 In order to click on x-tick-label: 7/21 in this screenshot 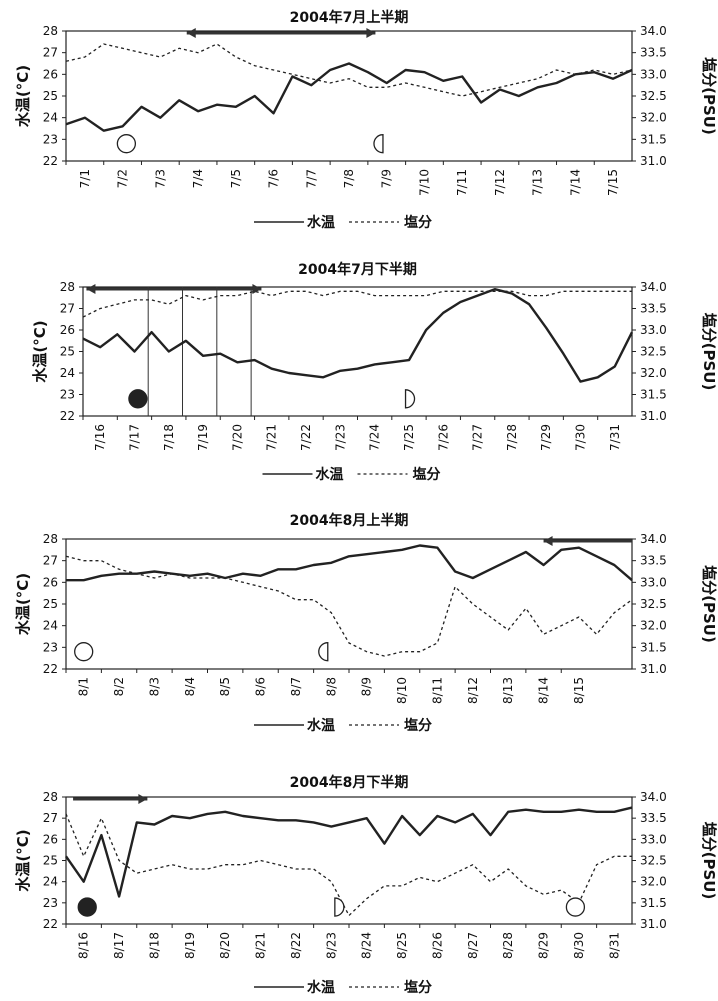, I will do `click(272, 437)`.